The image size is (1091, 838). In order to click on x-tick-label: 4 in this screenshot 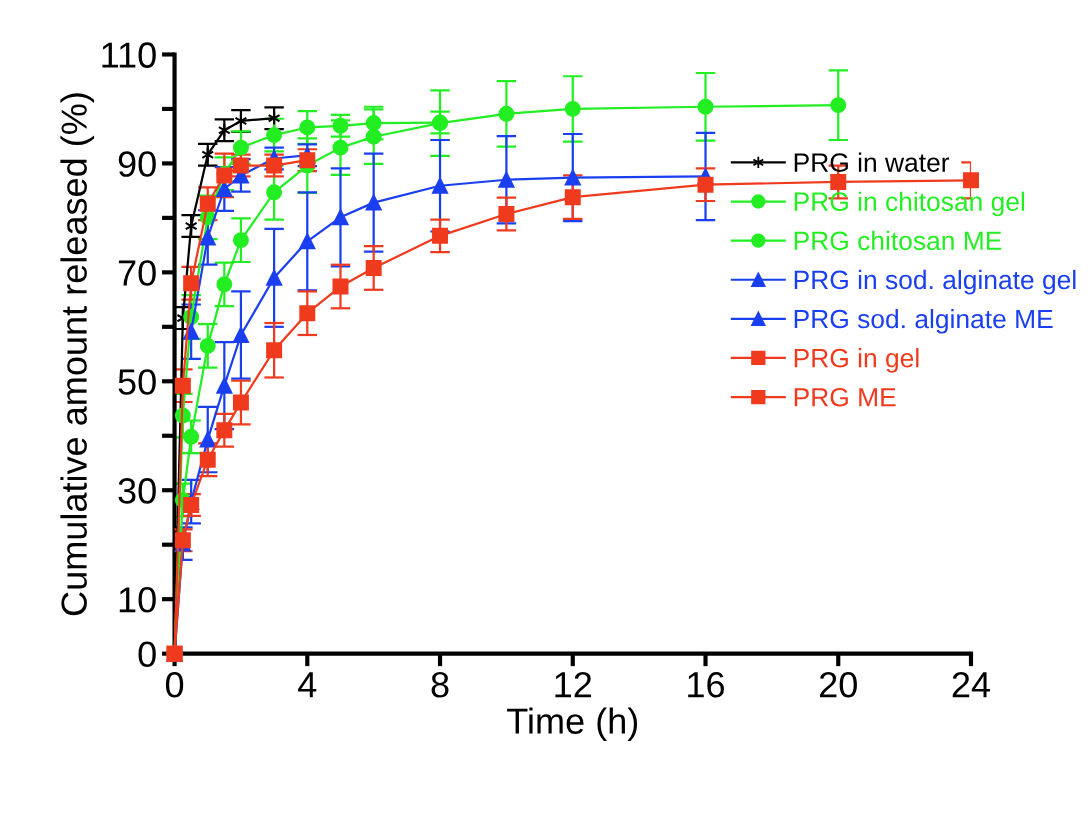, I will do `click(307, 685)`.